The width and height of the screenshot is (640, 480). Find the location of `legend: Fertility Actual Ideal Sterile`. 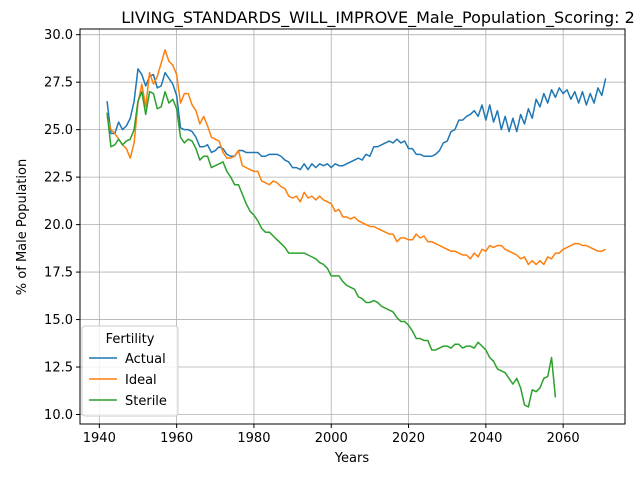

legend: Fertility Actual Ideal Sterile is located at coordinates (130, 371).